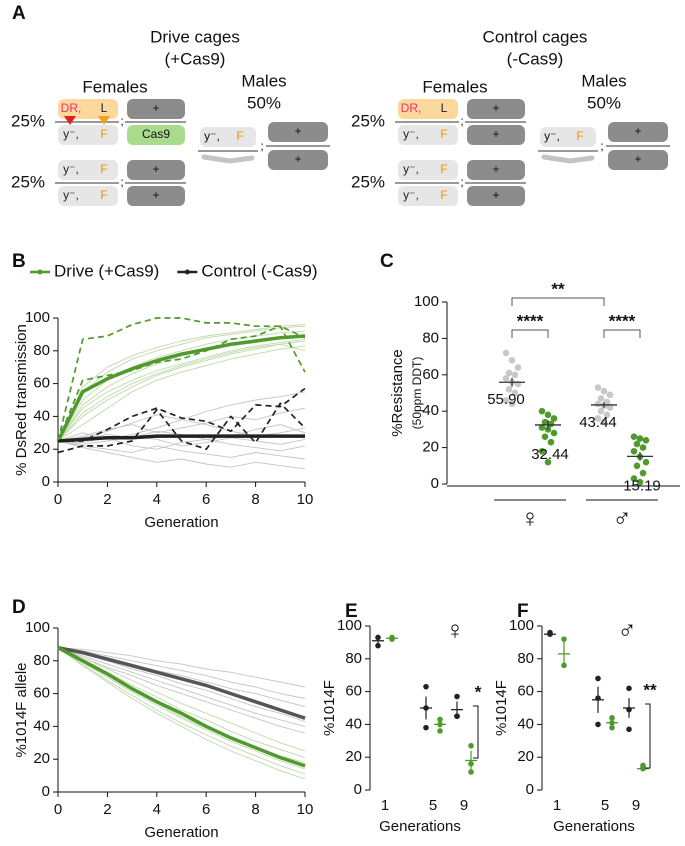  I want to click on panel-label: B, so click(19, 261).